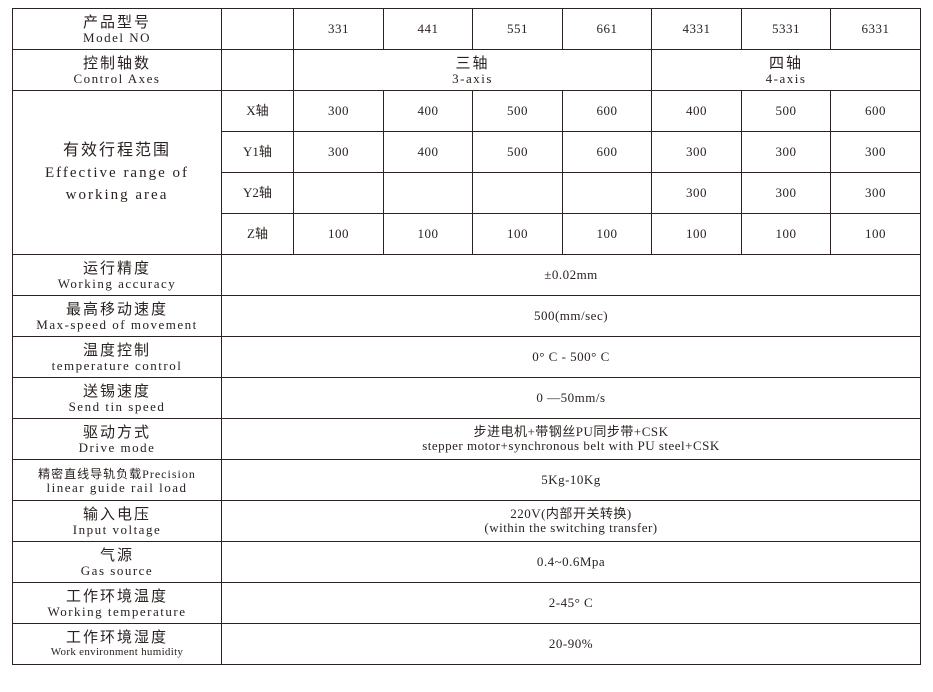 The width and height of the screenshot is (933, 692). I want to click on three-axis-cell: 三轴 3-axis, so click(472, 70).